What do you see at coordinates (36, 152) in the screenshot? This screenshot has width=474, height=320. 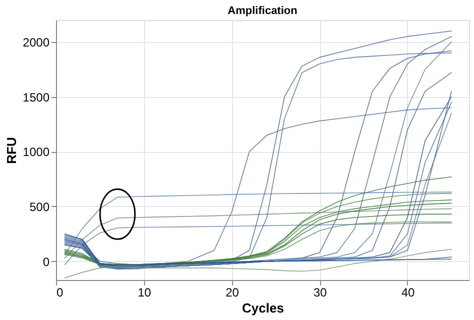 I see `y-tick-label: 1000` at bounding box center [36, 152].